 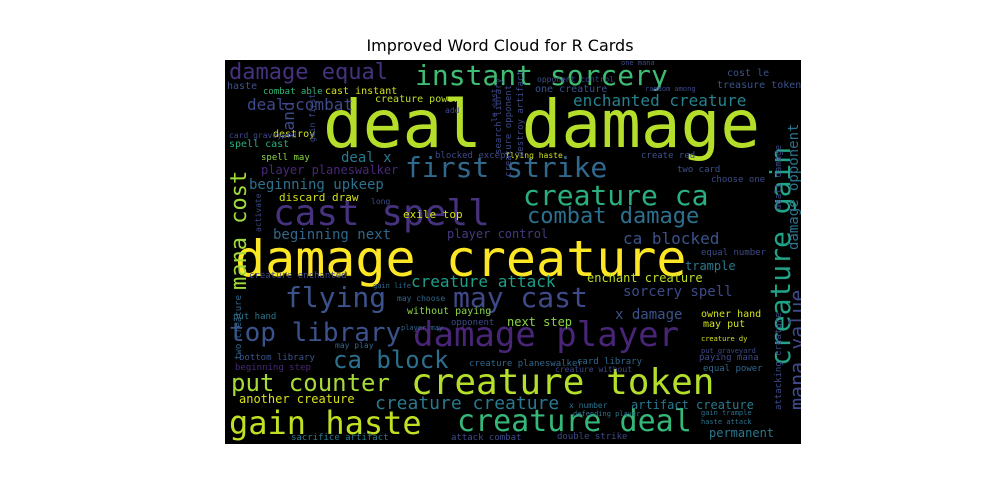 I want to click on word-creature-without: creature without, so click(x=594, y=369).